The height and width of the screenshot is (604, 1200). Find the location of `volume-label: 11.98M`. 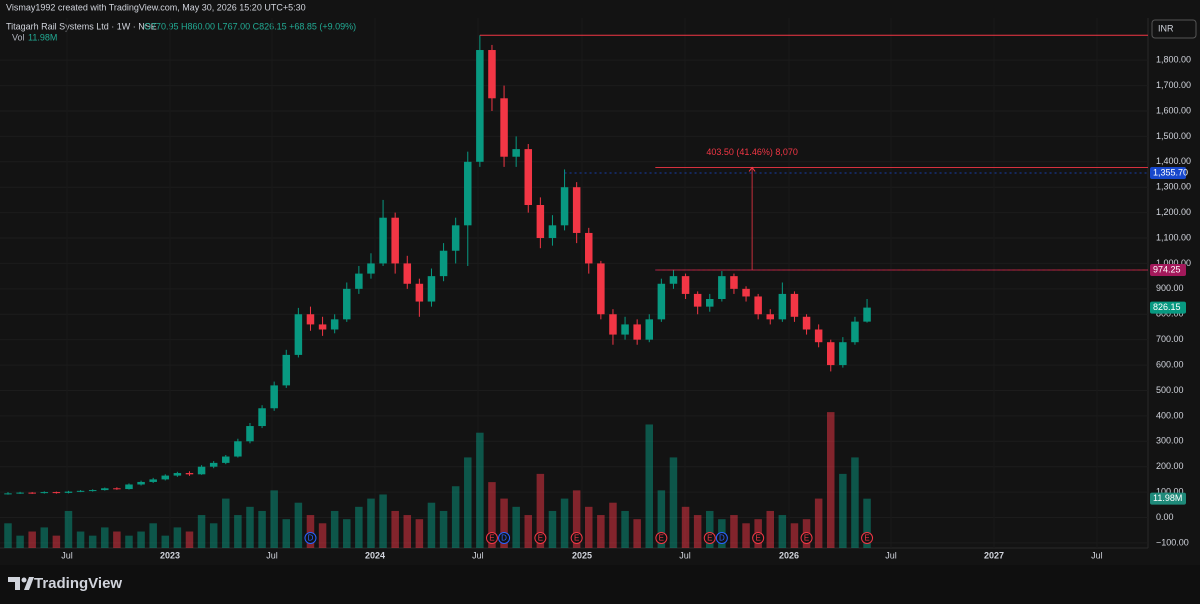

volume-label: 11.98M is located at coordinates (1167, 498).